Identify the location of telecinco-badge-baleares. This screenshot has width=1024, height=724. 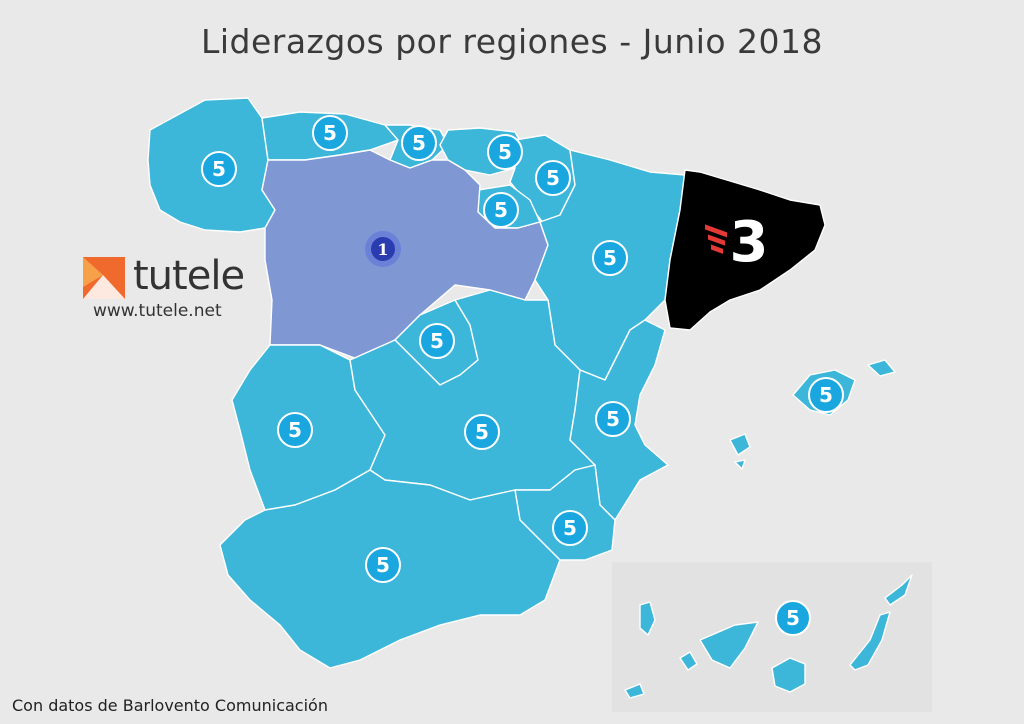
(826, 395).